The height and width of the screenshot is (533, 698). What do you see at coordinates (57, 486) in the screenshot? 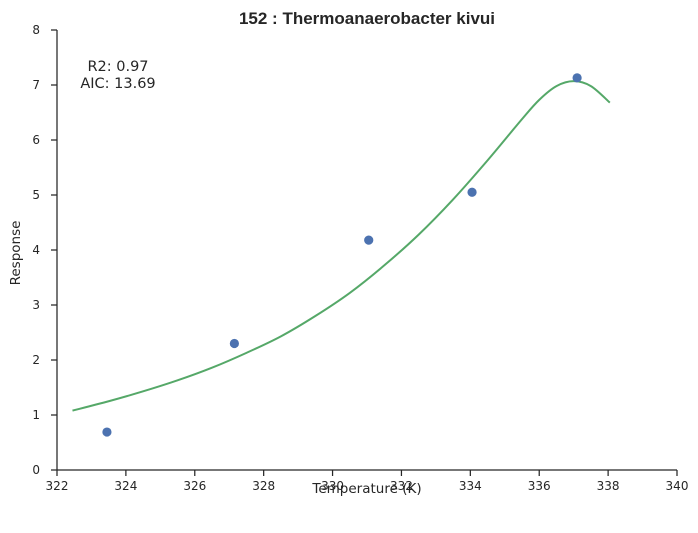
I see `x-tick-label: 322` at bounding box center [57, 486].